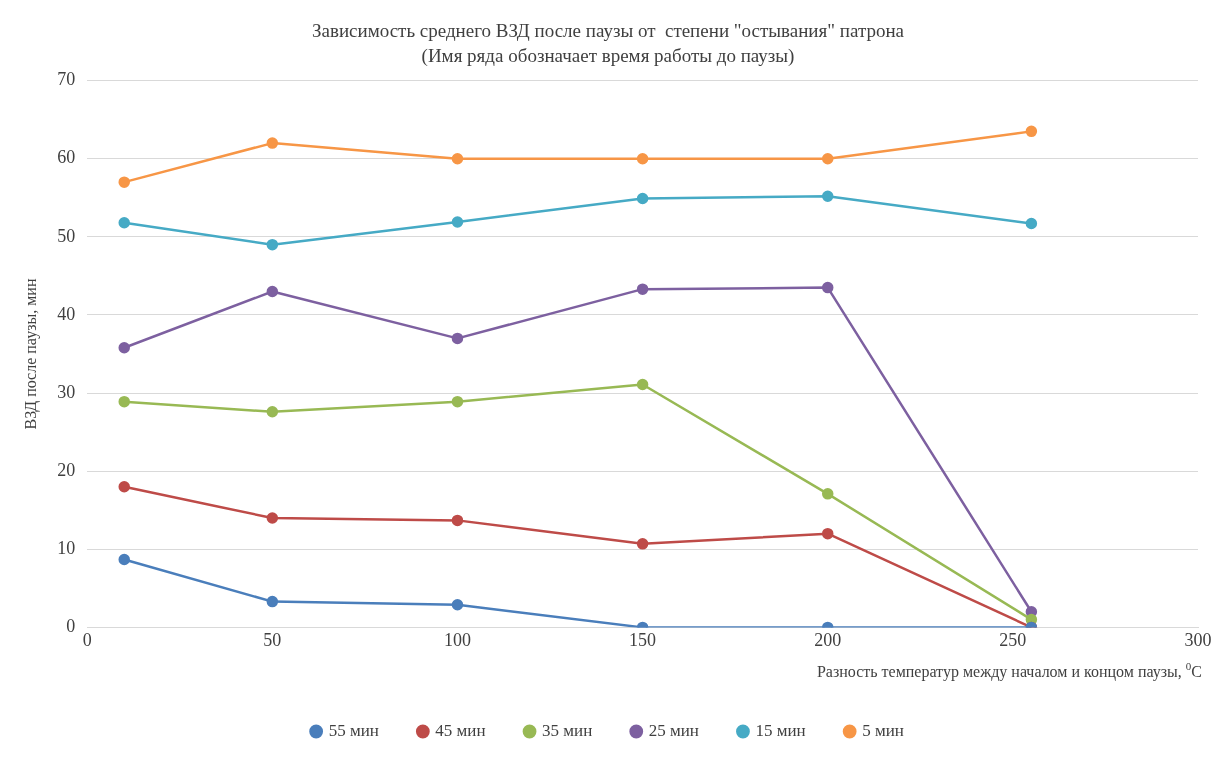  Describe the element at coordinates (353, 730) in the screenshot. I see `legend-label: 55 мин` at that location.